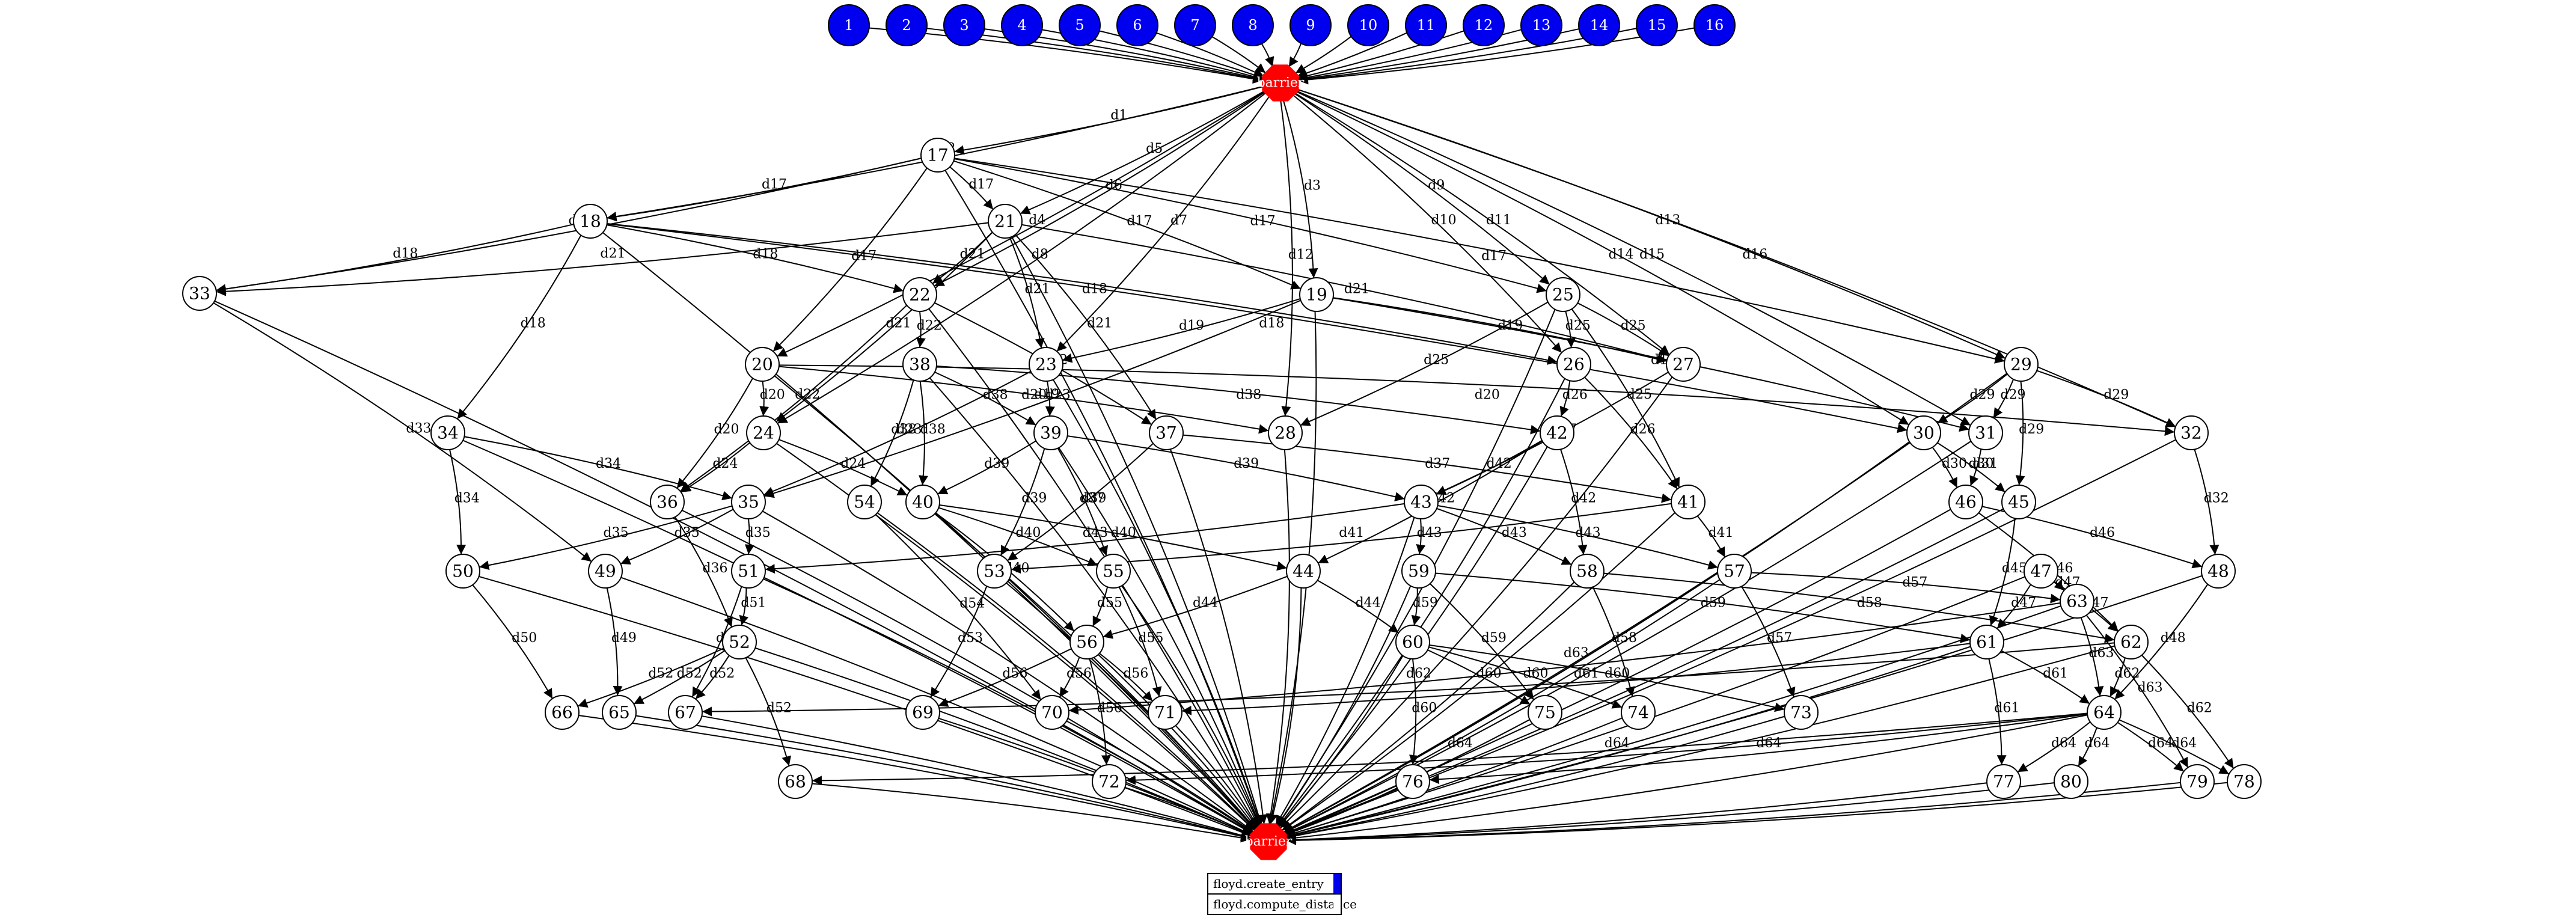  What do you see at coordinates (524, 638) in the screenshot?
I see `edge-label: d50` at bounding box center [524, 638].